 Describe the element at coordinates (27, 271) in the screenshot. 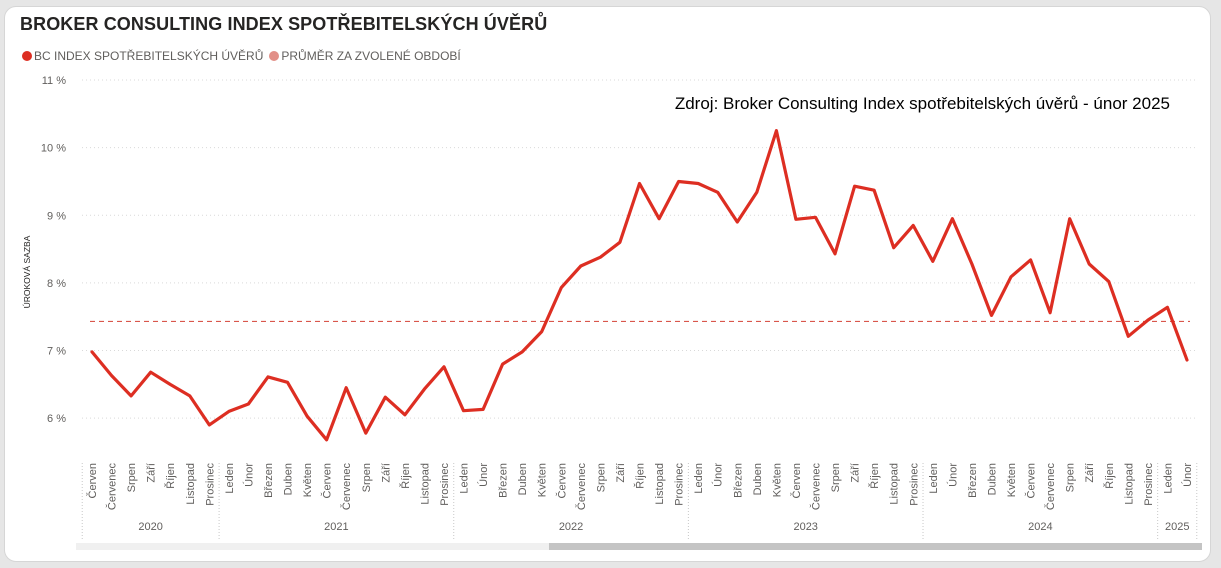

I see `y-axis-label: ÚROKOVÁ SAZBA` at that location.